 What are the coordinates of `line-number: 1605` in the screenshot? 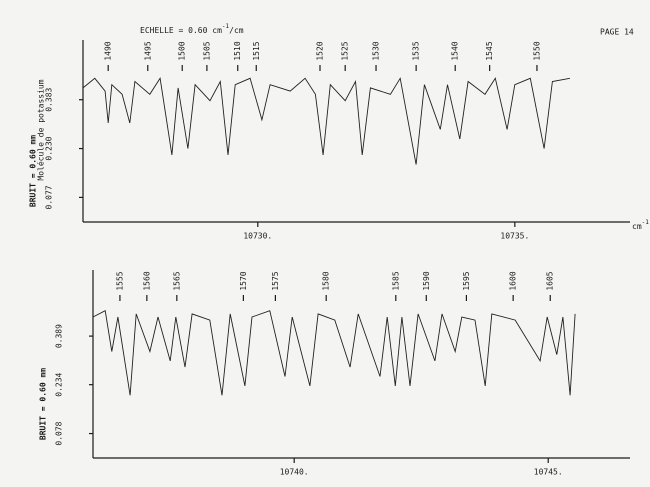 It's located at (550, 280).